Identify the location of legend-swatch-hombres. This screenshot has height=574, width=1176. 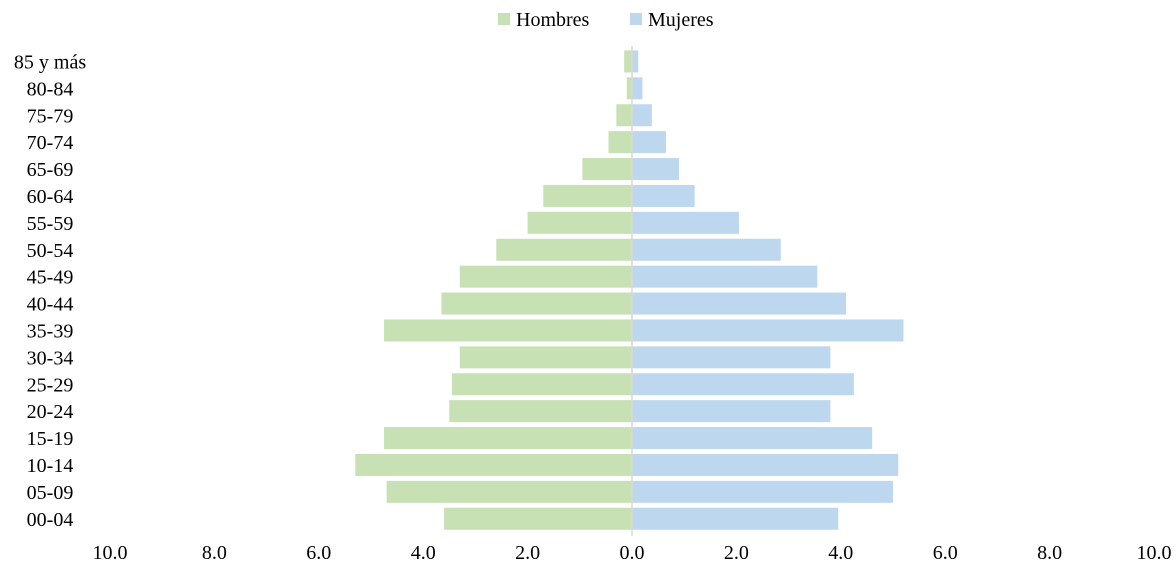
(504, 19).